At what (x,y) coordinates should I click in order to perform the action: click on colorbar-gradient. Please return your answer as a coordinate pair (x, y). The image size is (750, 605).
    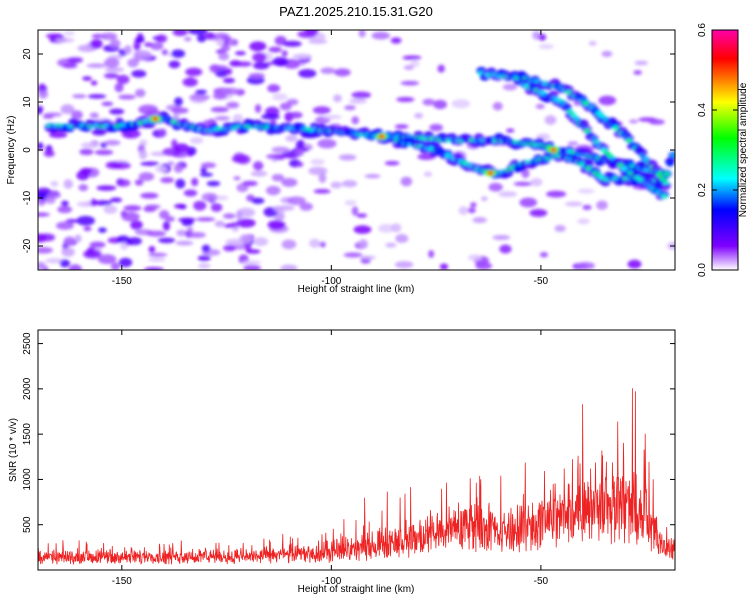
    Looking at the image, I should click on (725, 150).